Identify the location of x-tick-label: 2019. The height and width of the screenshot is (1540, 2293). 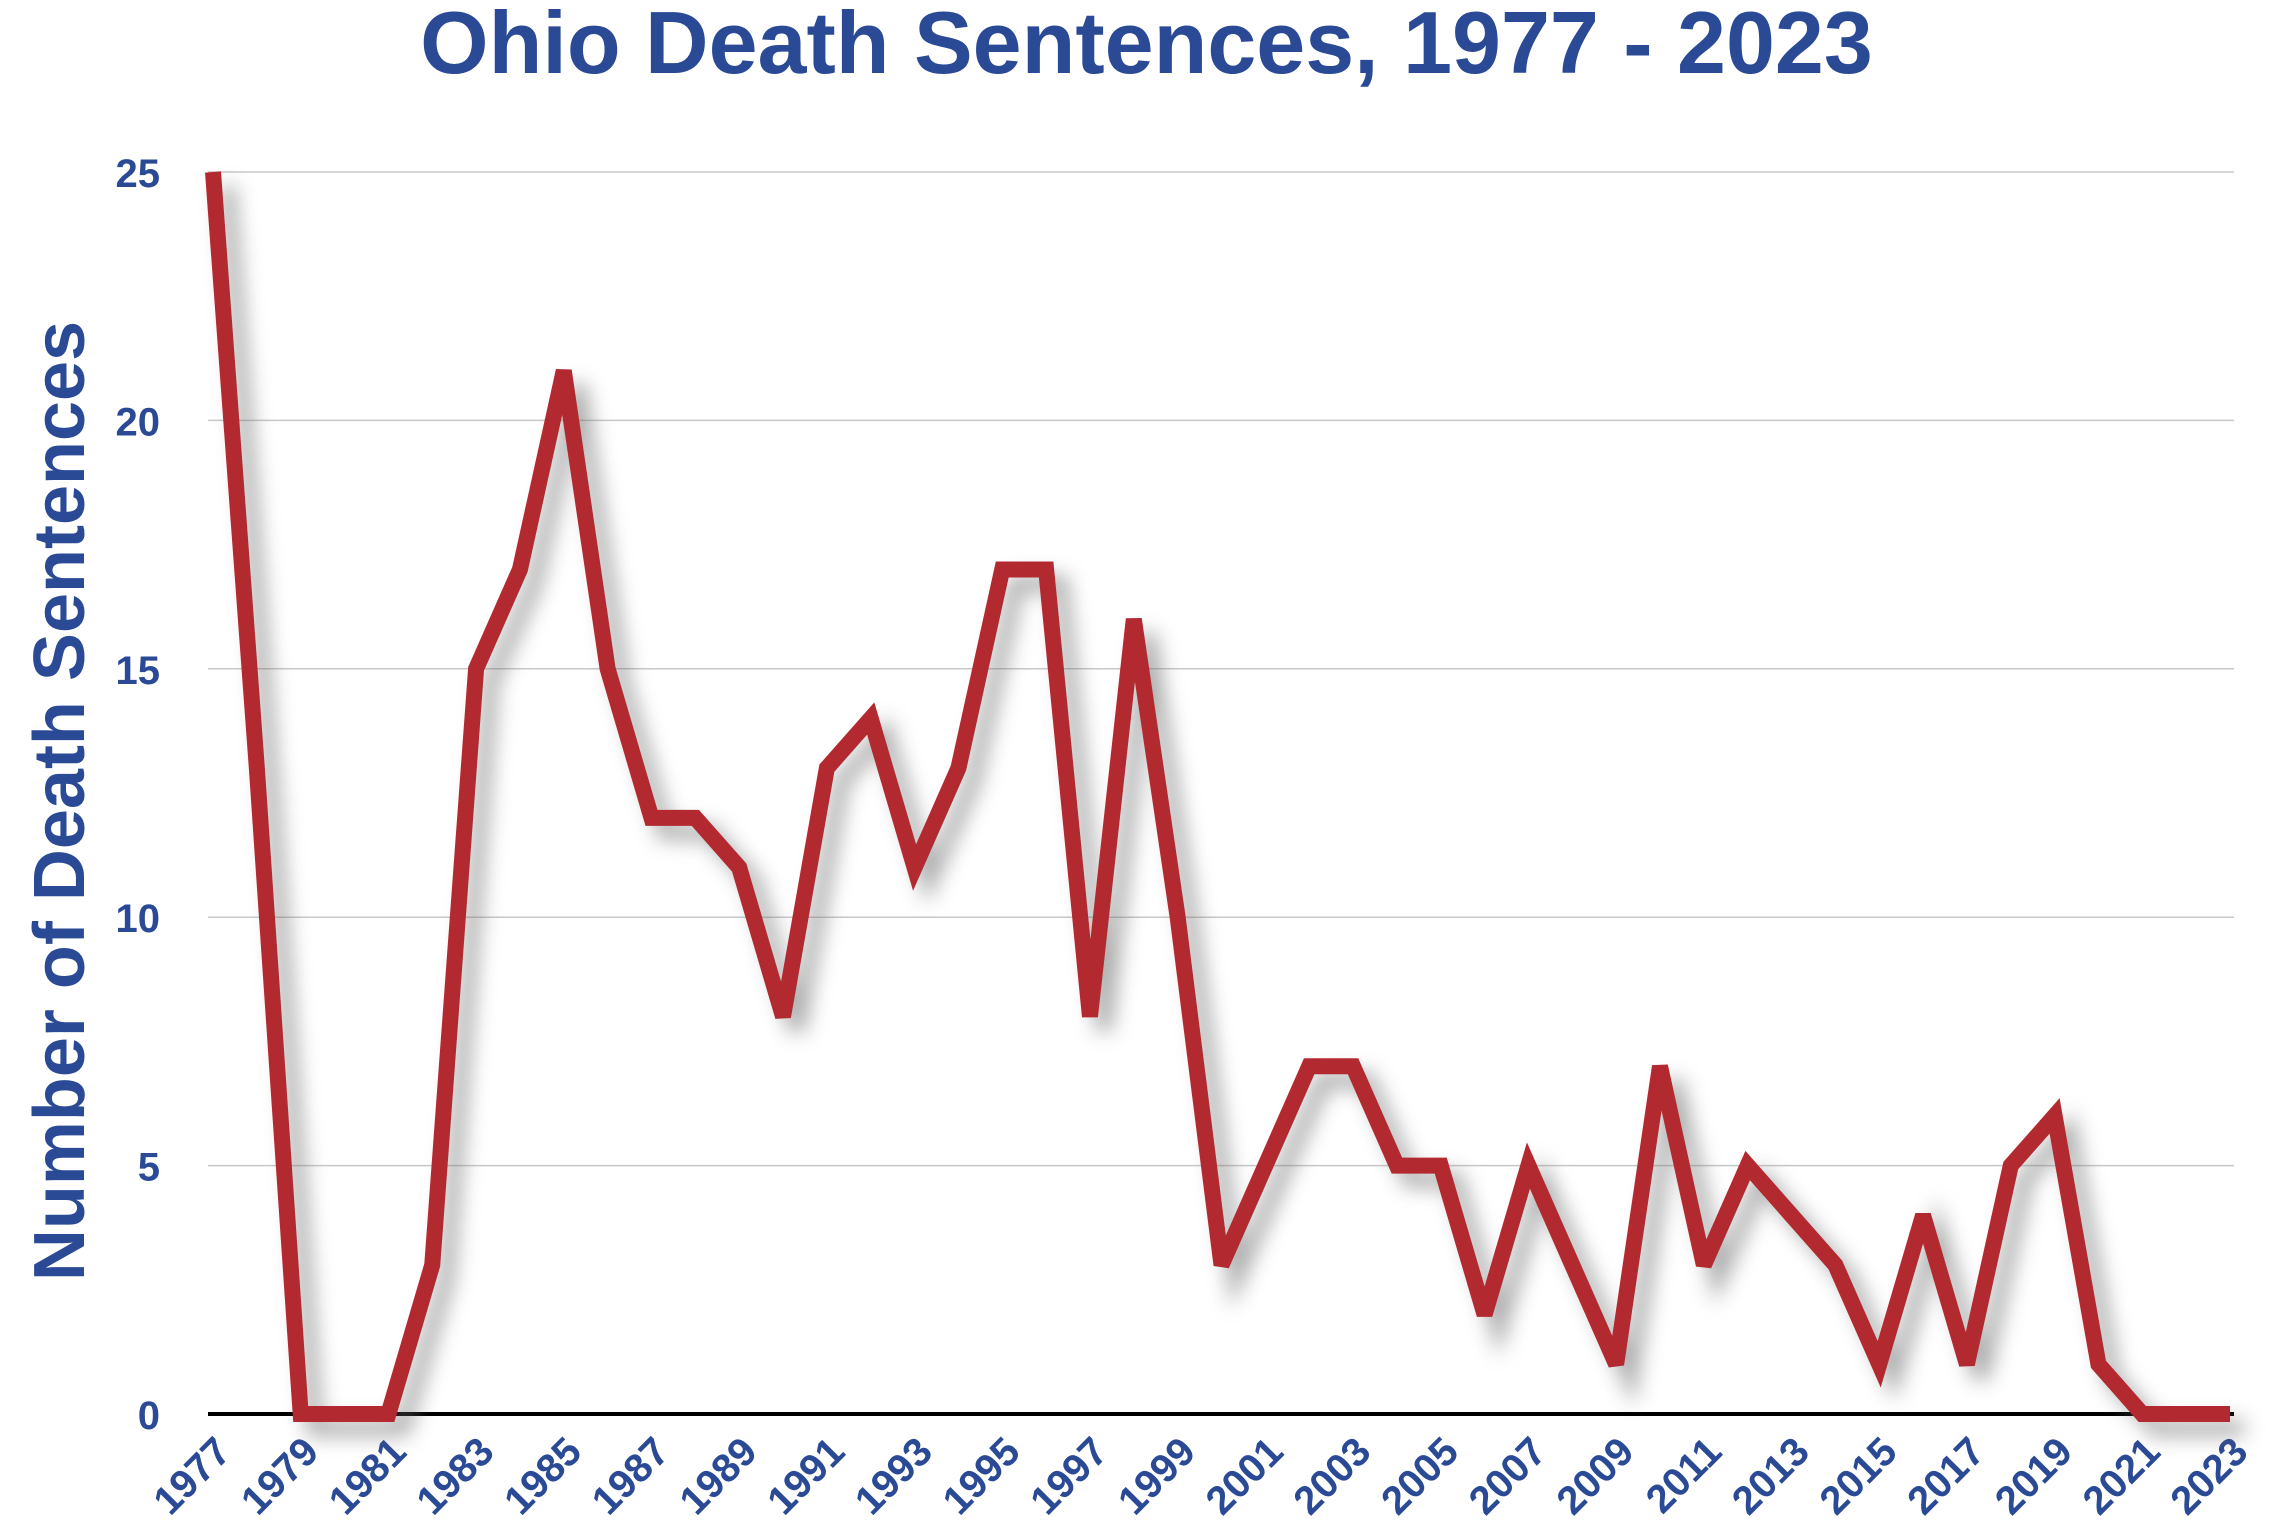
(2034, 1476).